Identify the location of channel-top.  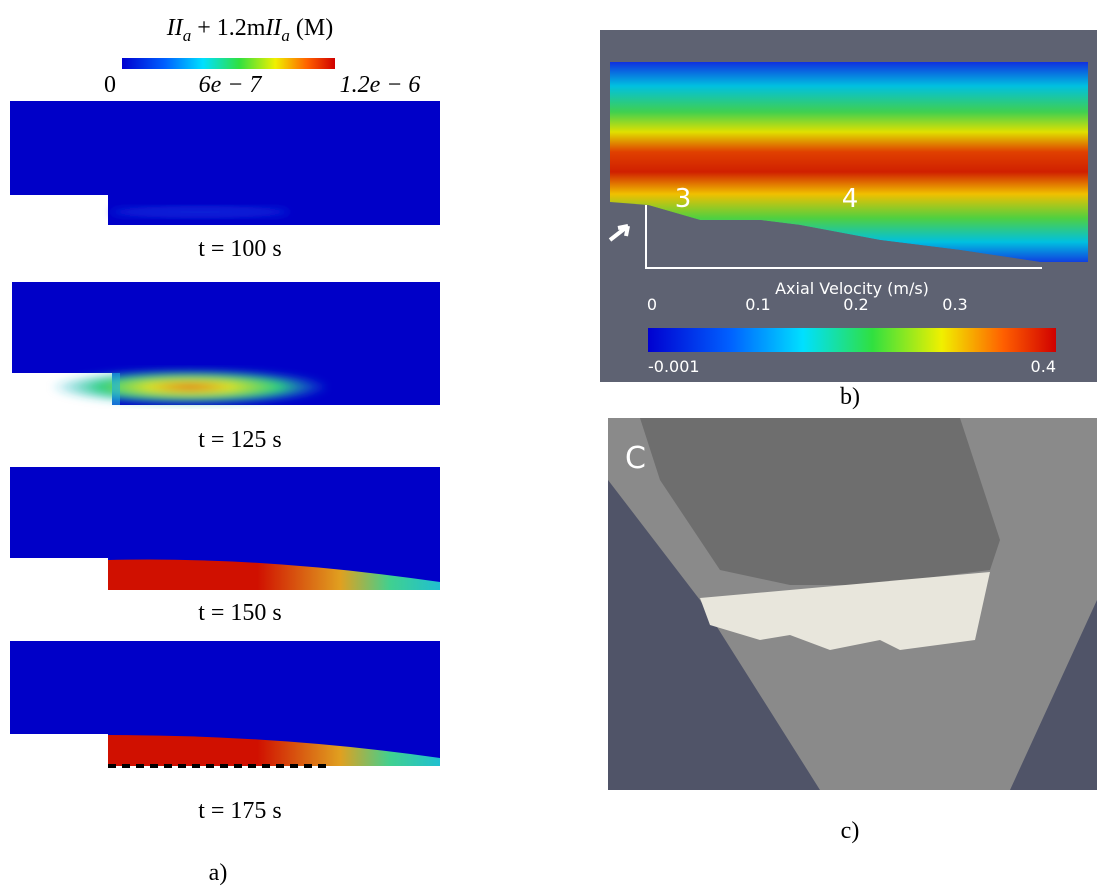
(820, 501).